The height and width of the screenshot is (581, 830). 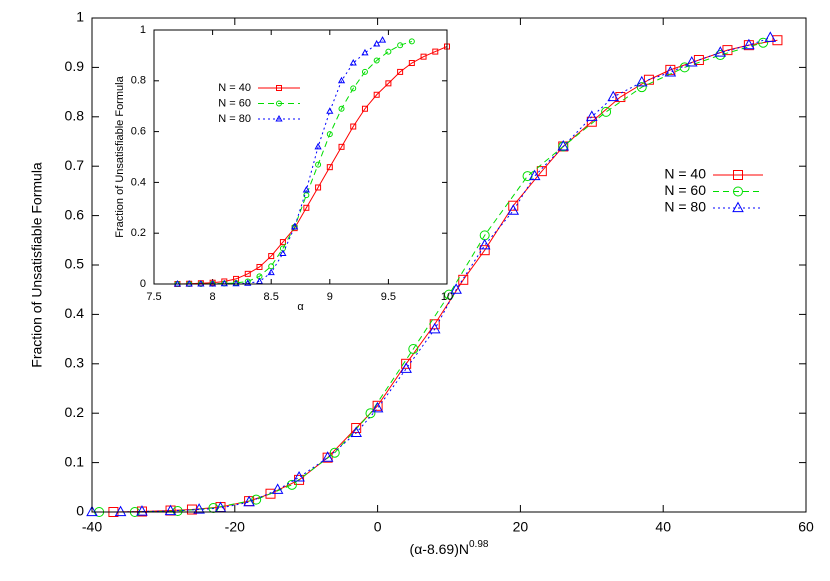 What do you see at coordinates (75, 165) in the screenshot?
I see `y-tick-label: 0.7` at bounding box center [75, 165].